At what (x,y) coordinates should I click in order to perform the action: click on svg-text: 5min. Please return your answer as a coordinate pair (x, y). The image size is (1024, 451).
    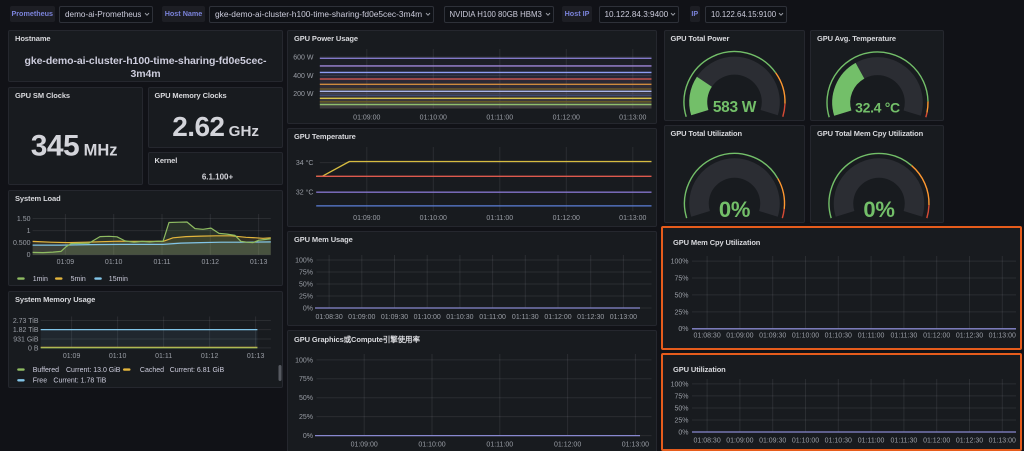
    Looking at the image, I should click on (78, 279).